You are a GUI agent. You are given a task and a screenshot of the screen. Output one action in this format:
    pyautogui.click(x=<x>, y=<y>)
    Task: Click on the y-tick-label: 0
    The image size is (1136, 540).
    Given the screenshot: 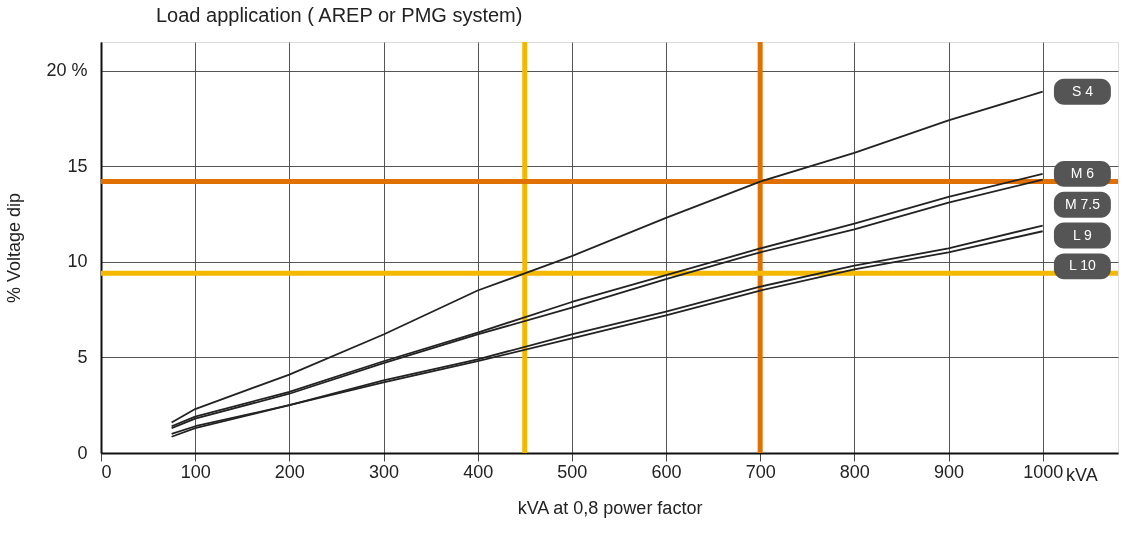 What is the action you would take?
    pyautogui.click(x=82, y=452)
    